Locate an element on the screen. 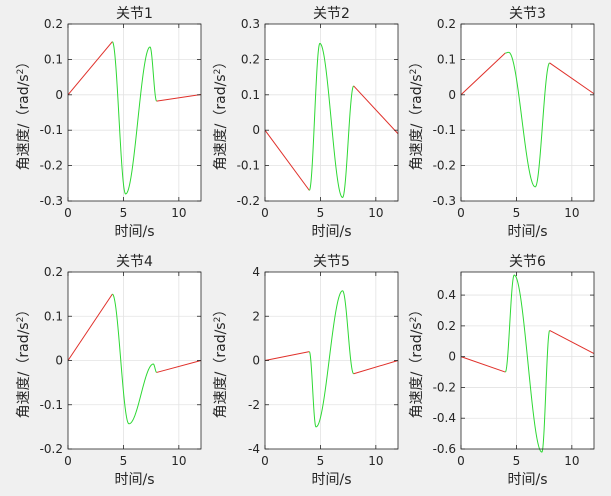  subplot-title: 关节6 is located at coordinates (527, 262).